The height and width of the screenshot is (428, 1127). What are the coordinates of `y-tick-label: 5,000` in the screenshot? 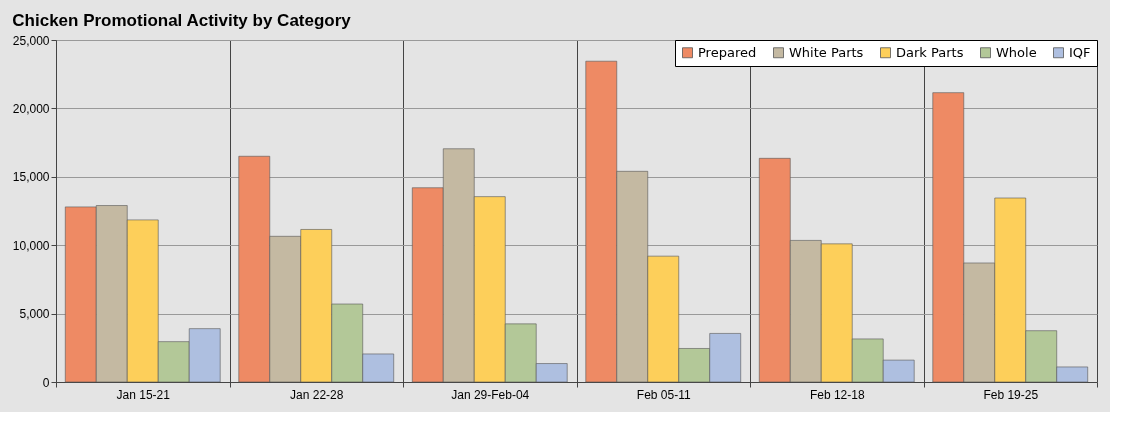 It's located at (34, 314).